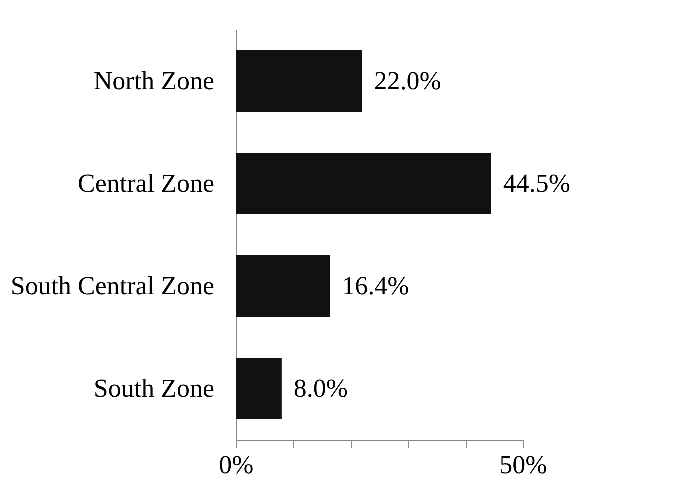  Describe the element at coordinates (154, 81) in the screenshot. I see `y-tick-label: North Zone` at that location.